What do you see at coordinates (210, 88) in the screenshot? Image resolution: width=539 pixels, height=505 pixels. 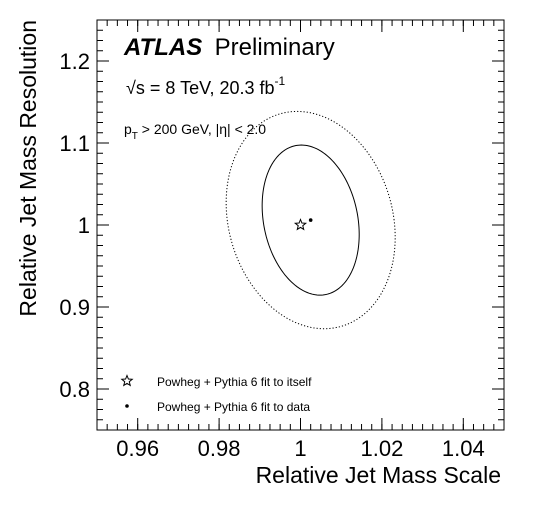 I see `energy-luminosity-text: = 8 TeV, 20.3 fb` at bounding box center [210, 88].